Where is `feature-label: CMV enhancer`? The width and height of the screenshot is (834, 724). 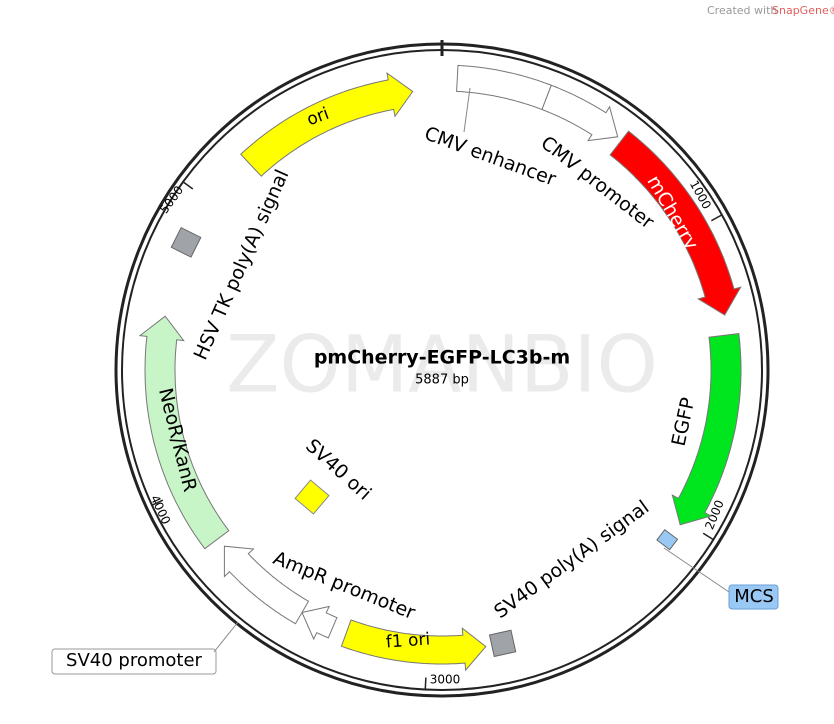 feature-label: CMV enhancer is located at coordinates (490, 157).